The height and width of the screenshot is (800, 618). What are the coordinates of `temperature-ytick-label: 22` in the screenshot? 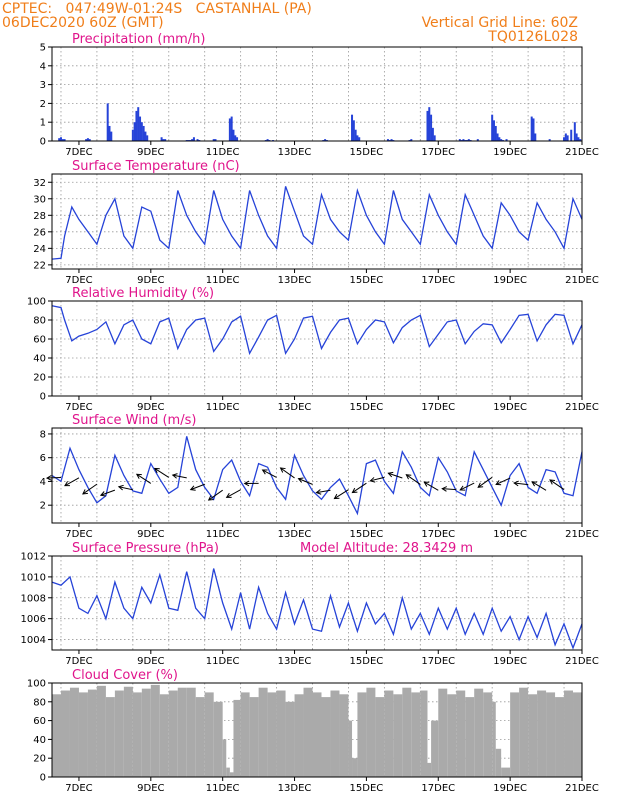 It's located at (39, 265).